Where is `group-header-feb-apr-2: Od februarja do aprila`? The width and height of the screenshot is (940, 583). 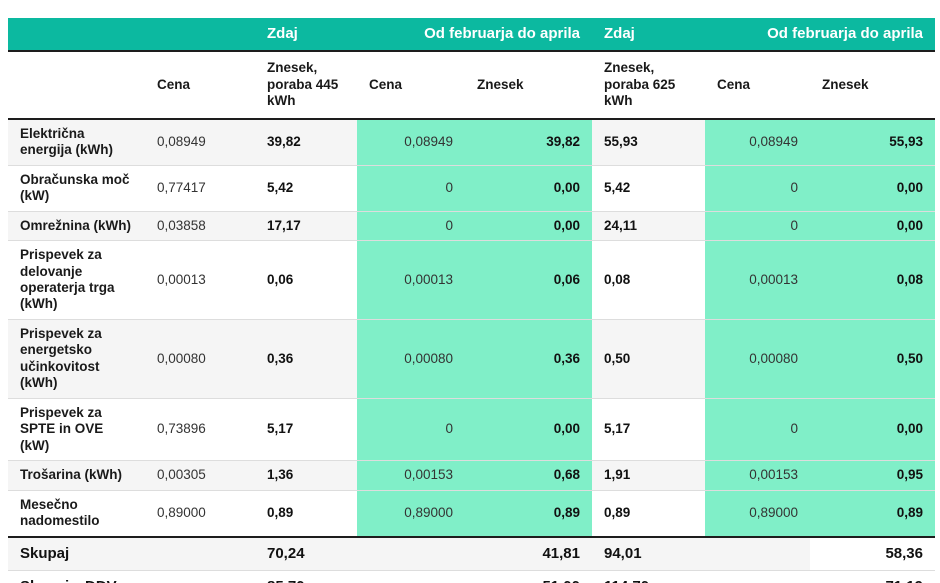
group-header-feb-apr-2: Od februarja do aprila is located at coordinates (820, 35).